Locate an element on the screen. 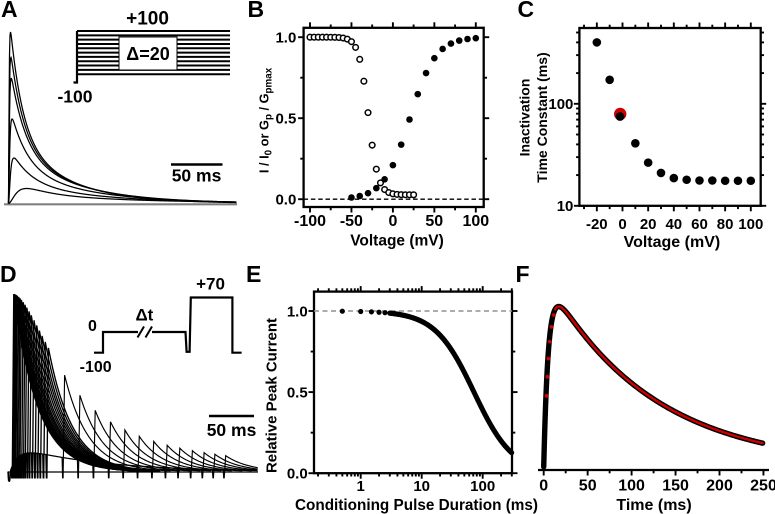  svg-text: Δt is located at coordinates (144, 315).